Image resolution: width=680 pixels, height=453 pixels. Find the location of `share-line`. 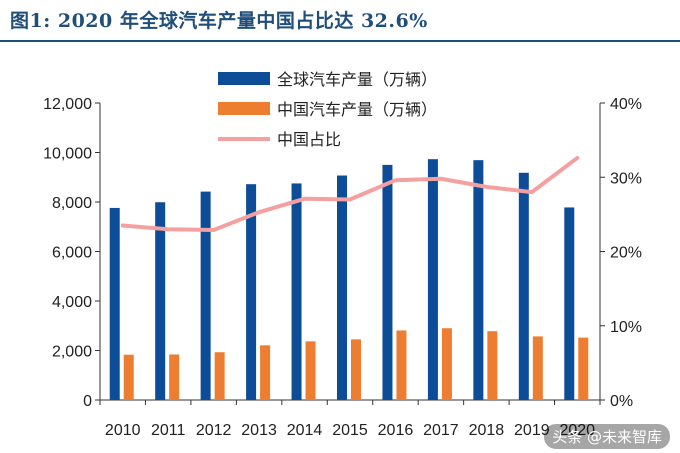

share-line is located at coordinates (350, 193).